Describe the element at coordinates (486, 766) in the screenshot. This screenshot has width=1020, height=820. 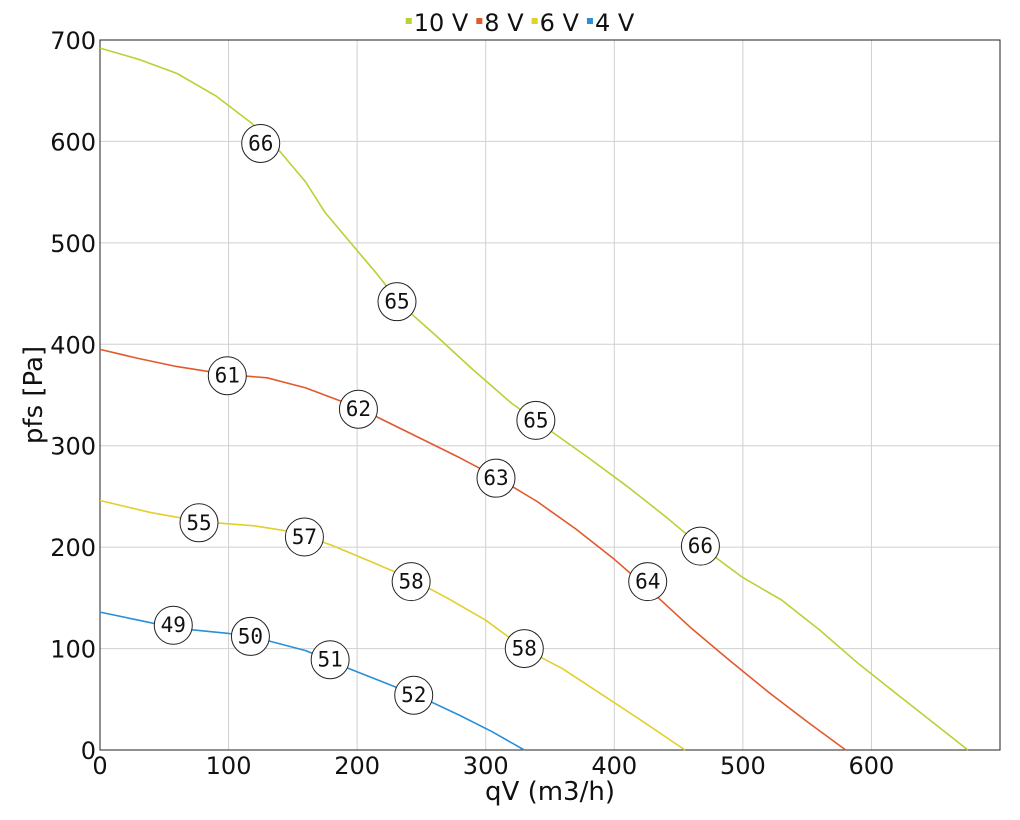
I see `x-tick-label: 300` at that location.